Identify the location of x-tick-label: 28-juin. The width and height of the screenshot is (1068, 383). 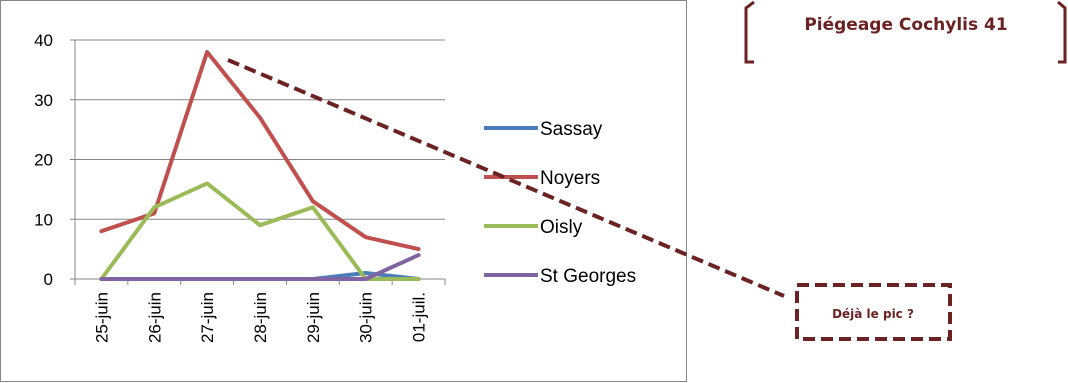
(260, 317).